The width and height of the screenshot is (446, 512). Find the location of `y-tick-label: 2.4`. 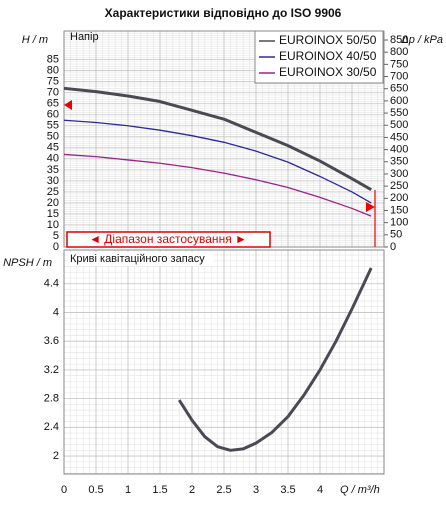

y-tick-label: 2.4 is located at coordinates (51, 427).